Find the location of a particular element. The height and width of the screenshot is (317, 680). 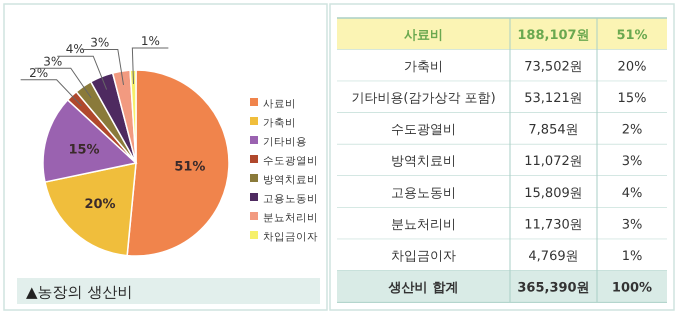

text: ▲농장의 생산비 is located at coordinates (79, 292).